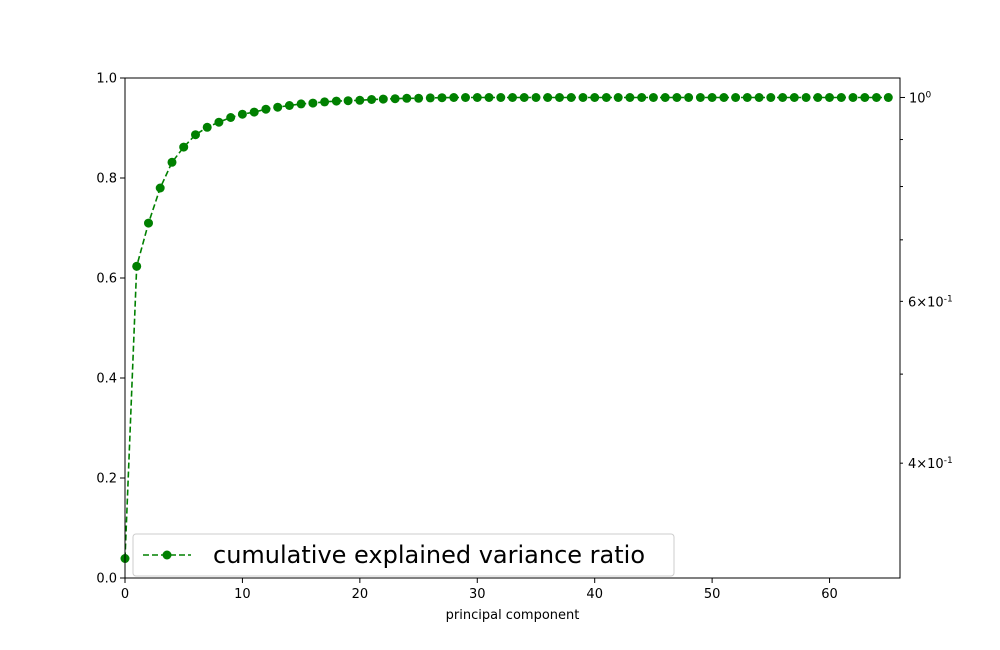  I want to click on secondary-y-minor-tick-label: 6×10⁻¹, so click(930, 302).